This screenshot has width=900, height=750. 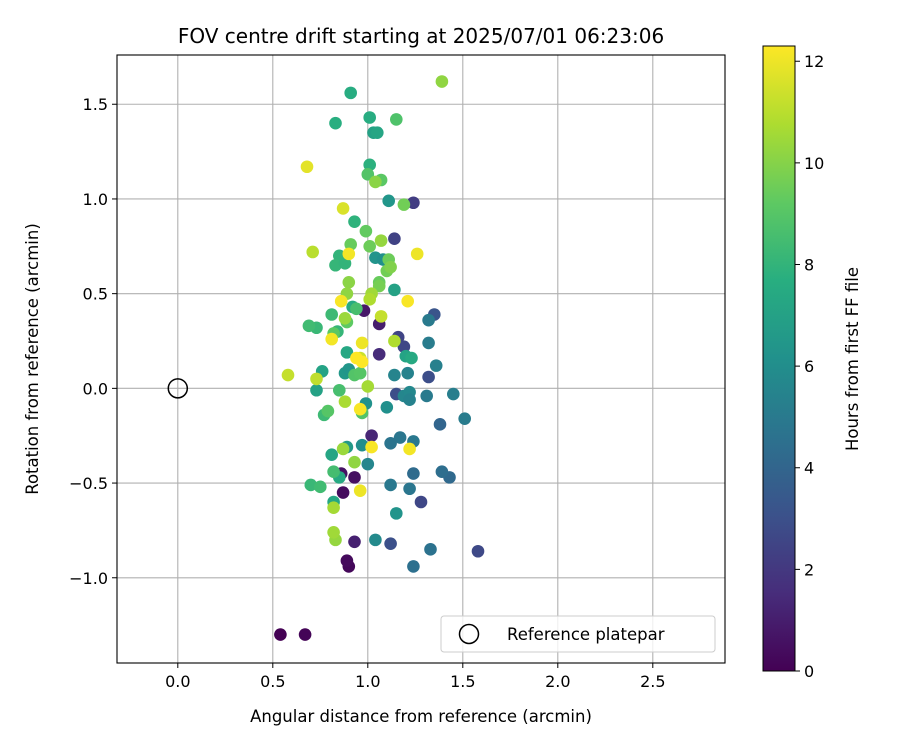 What do you see at coordinates (93, 341) in the screenshot?
I see `y-axis-ticks: −1.0 −0.5 0.0 0.5 1.0 1.5` at bounding box center [93, 341].